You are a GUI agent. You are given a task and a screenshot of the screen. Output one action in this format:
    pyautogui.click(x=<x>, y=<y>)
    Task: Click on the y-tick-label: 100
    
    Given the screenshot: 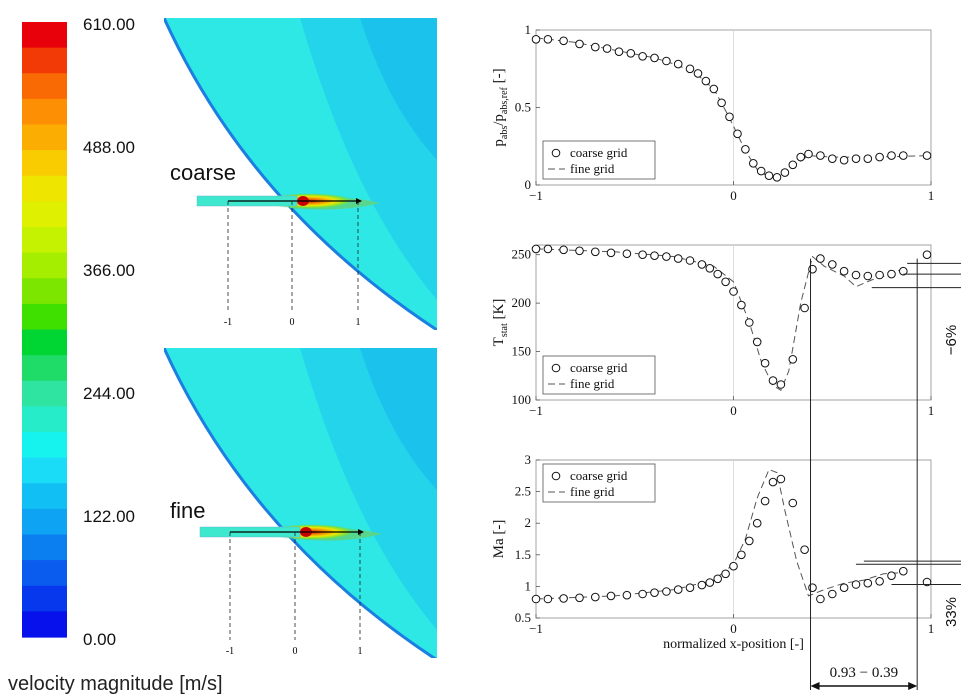 What is the action you would take?
    pyautogui.click(x=522, y=399)
    